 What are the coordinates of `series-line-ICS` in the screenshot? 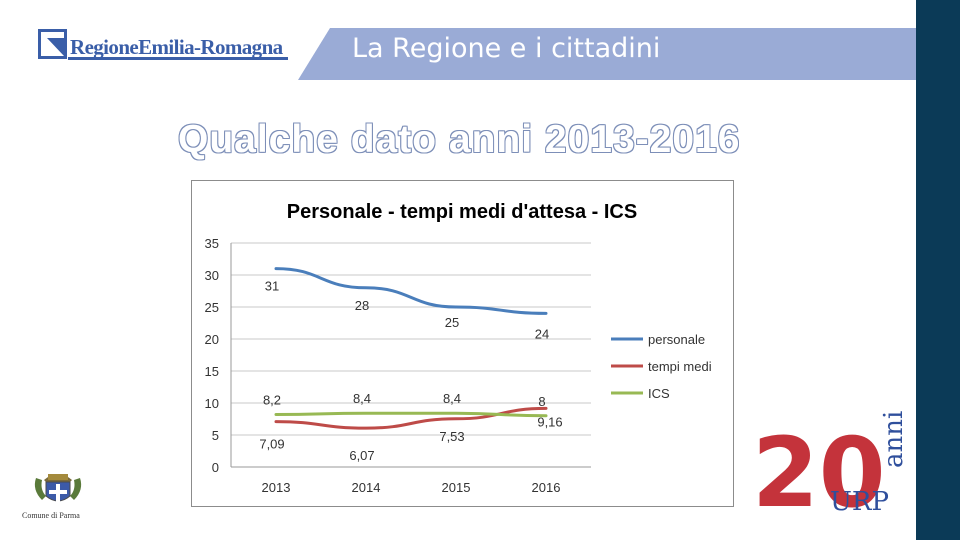 It's located at (411, 414).